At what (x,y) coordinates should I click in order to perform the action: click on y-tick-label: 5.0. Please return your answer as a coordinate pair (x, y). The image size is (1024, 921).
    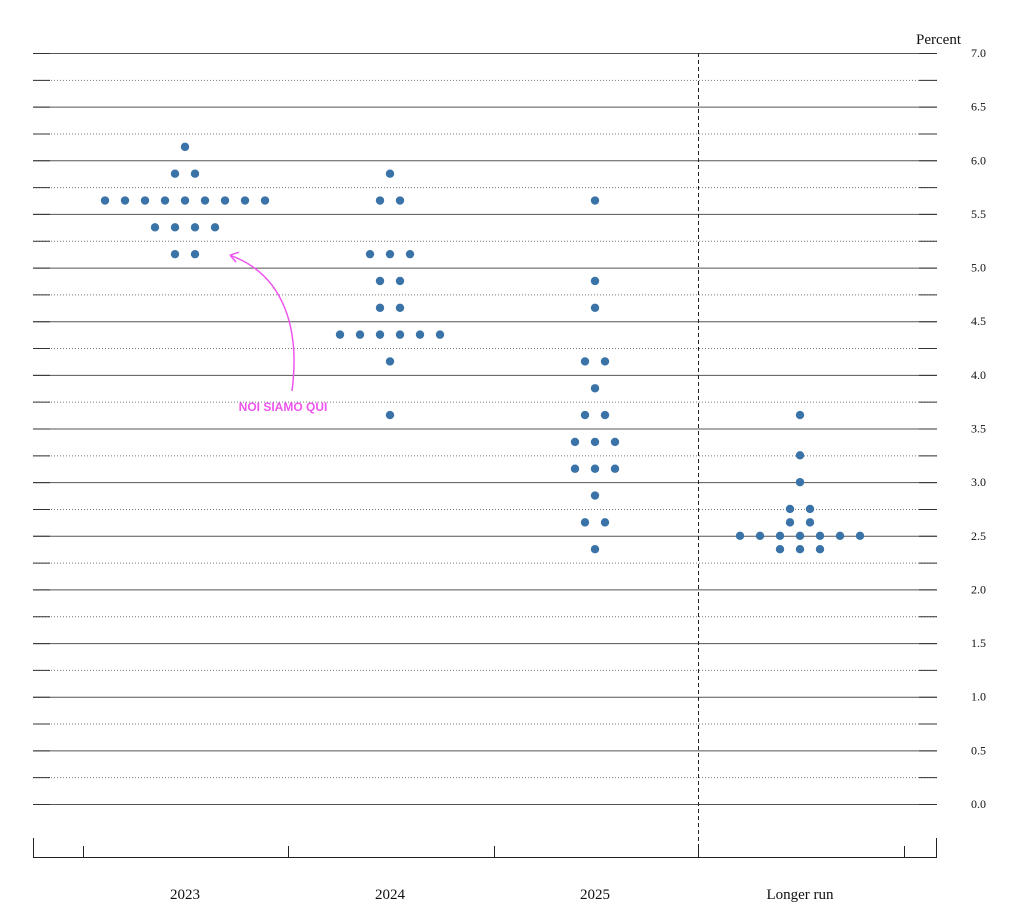
    Looking at the image, I should click on (978, 268).